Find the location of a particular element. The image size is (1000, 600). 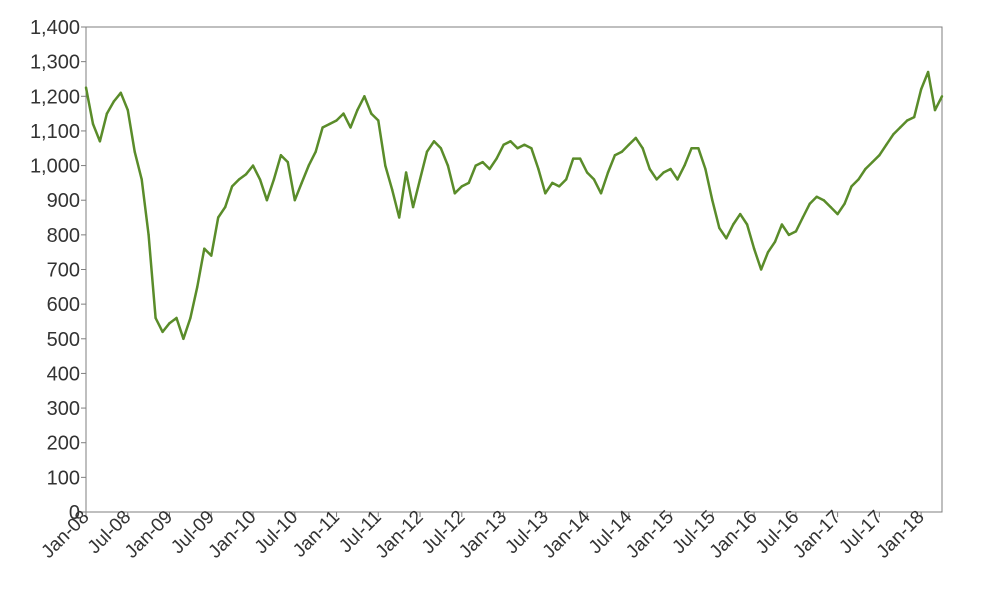

y-tick-label: 1,000 is located at coordinates (55, 167).